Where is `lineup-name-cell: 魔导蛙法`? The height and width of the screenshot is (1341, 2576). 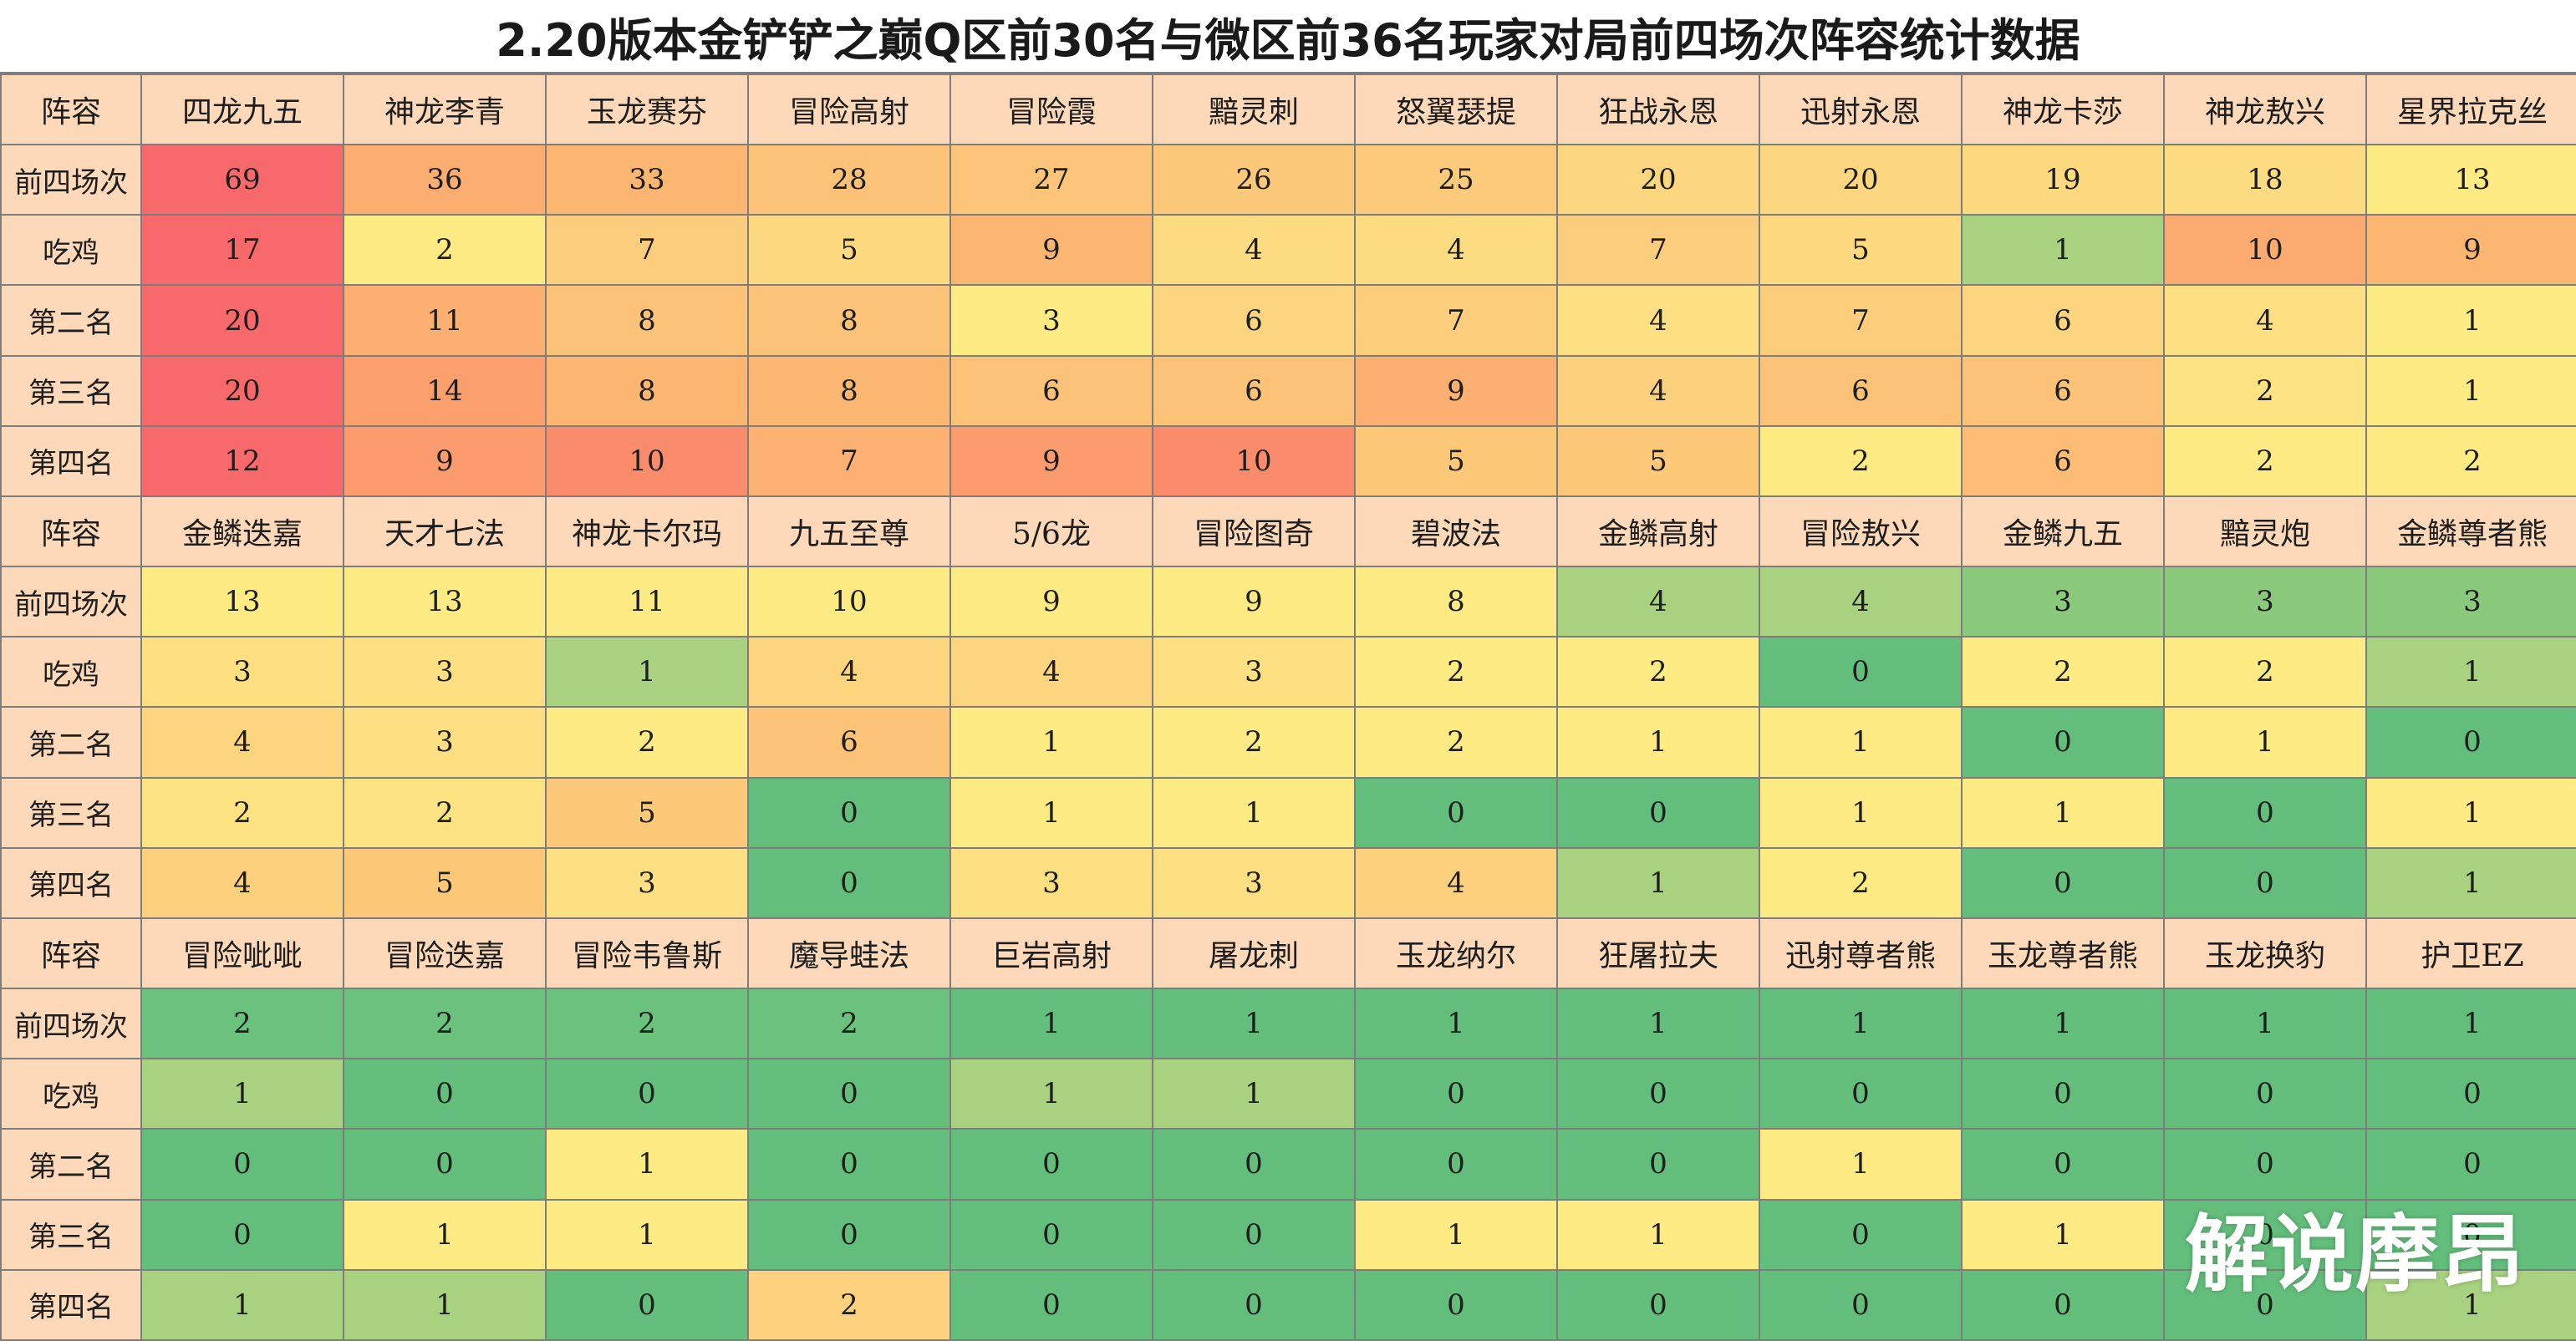 lineup-name-cell: 魔导蛙法 is located at coordinates (849, 954).